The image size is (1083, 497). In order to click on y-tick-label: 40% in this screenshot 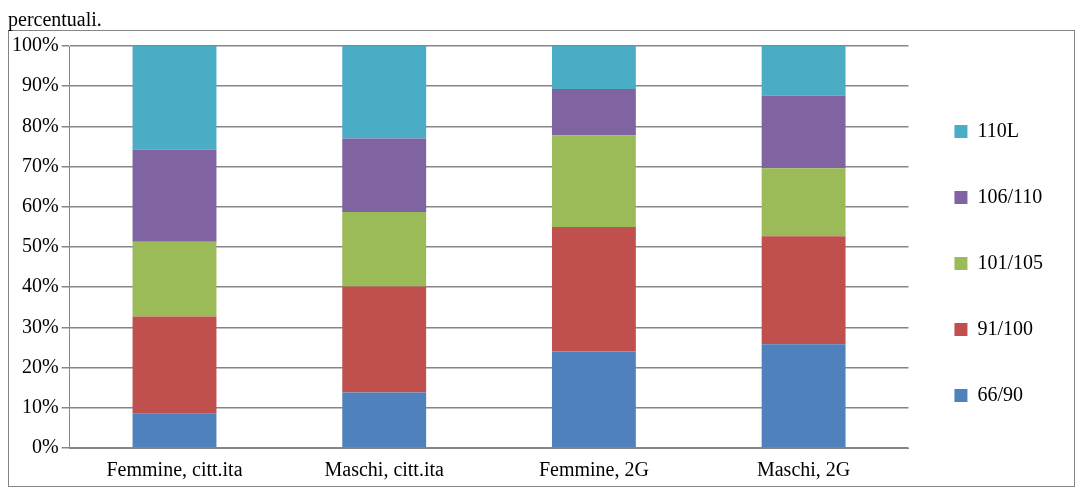, I will do `click(40, 285)`.